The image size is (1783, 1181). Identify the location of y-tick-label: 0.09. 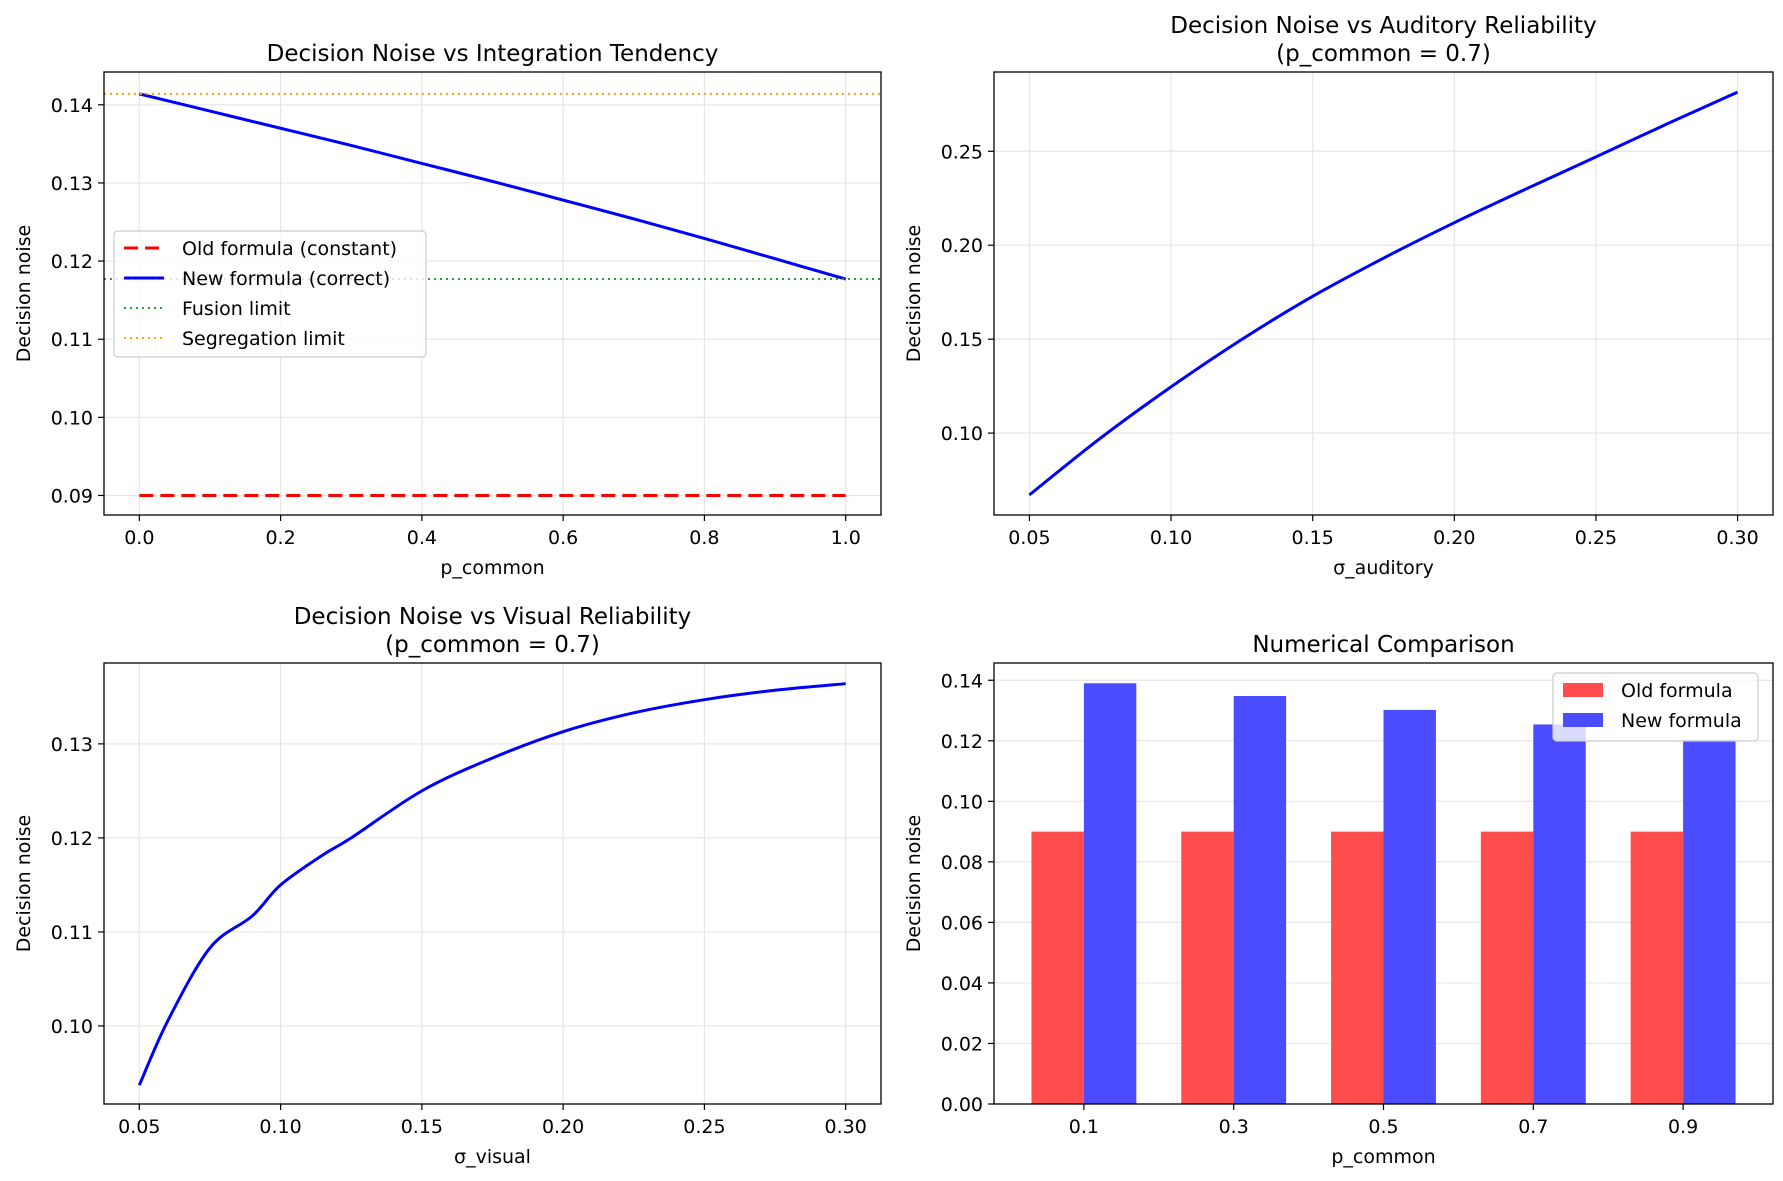
(72, 496).